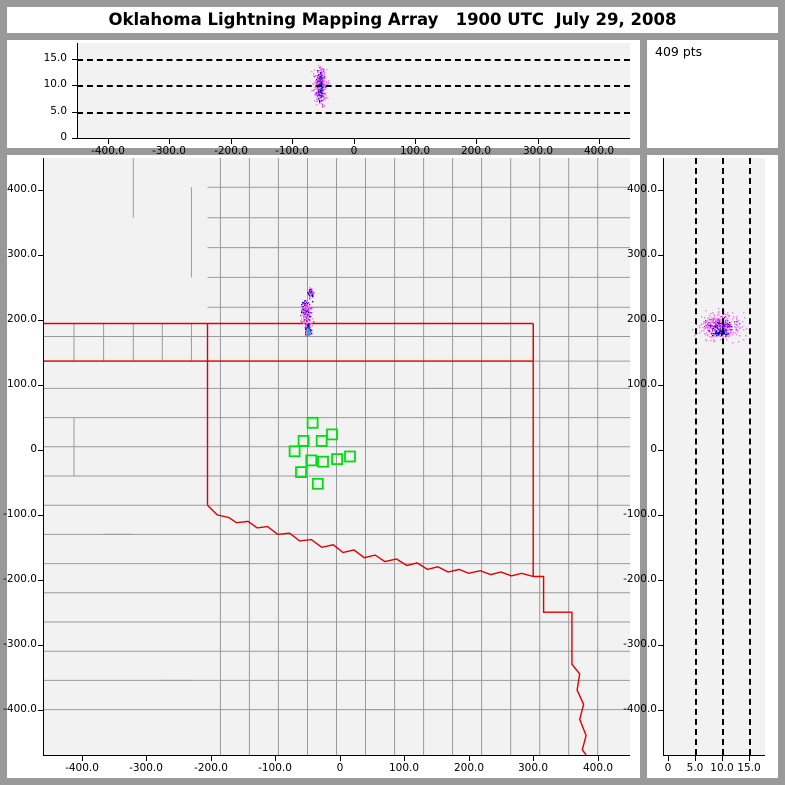 The width and height of the screenshot is (785, 785). I want to click on state-border-red-river, so click(370, 541).